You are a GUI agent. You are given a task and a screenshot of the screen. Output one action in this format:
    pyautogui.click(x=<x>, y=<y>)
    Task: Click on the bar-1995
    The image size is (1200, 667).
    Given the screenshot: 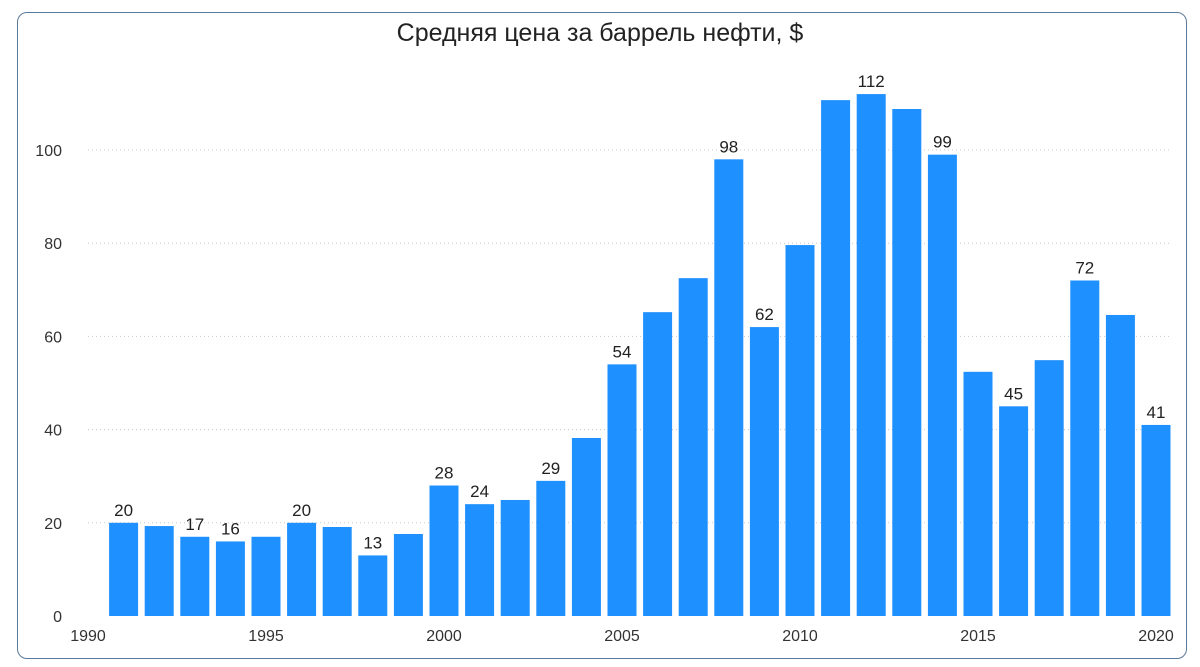 What is the action you would take?
    pyautogui.click(x=266, y=576)
    